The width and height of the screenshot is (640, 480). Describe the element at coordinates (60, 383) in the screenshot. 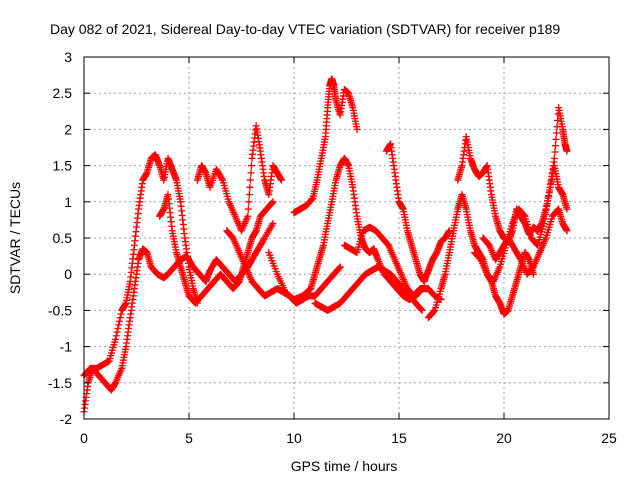

I see `y-tick-label: -1.5` at that location.